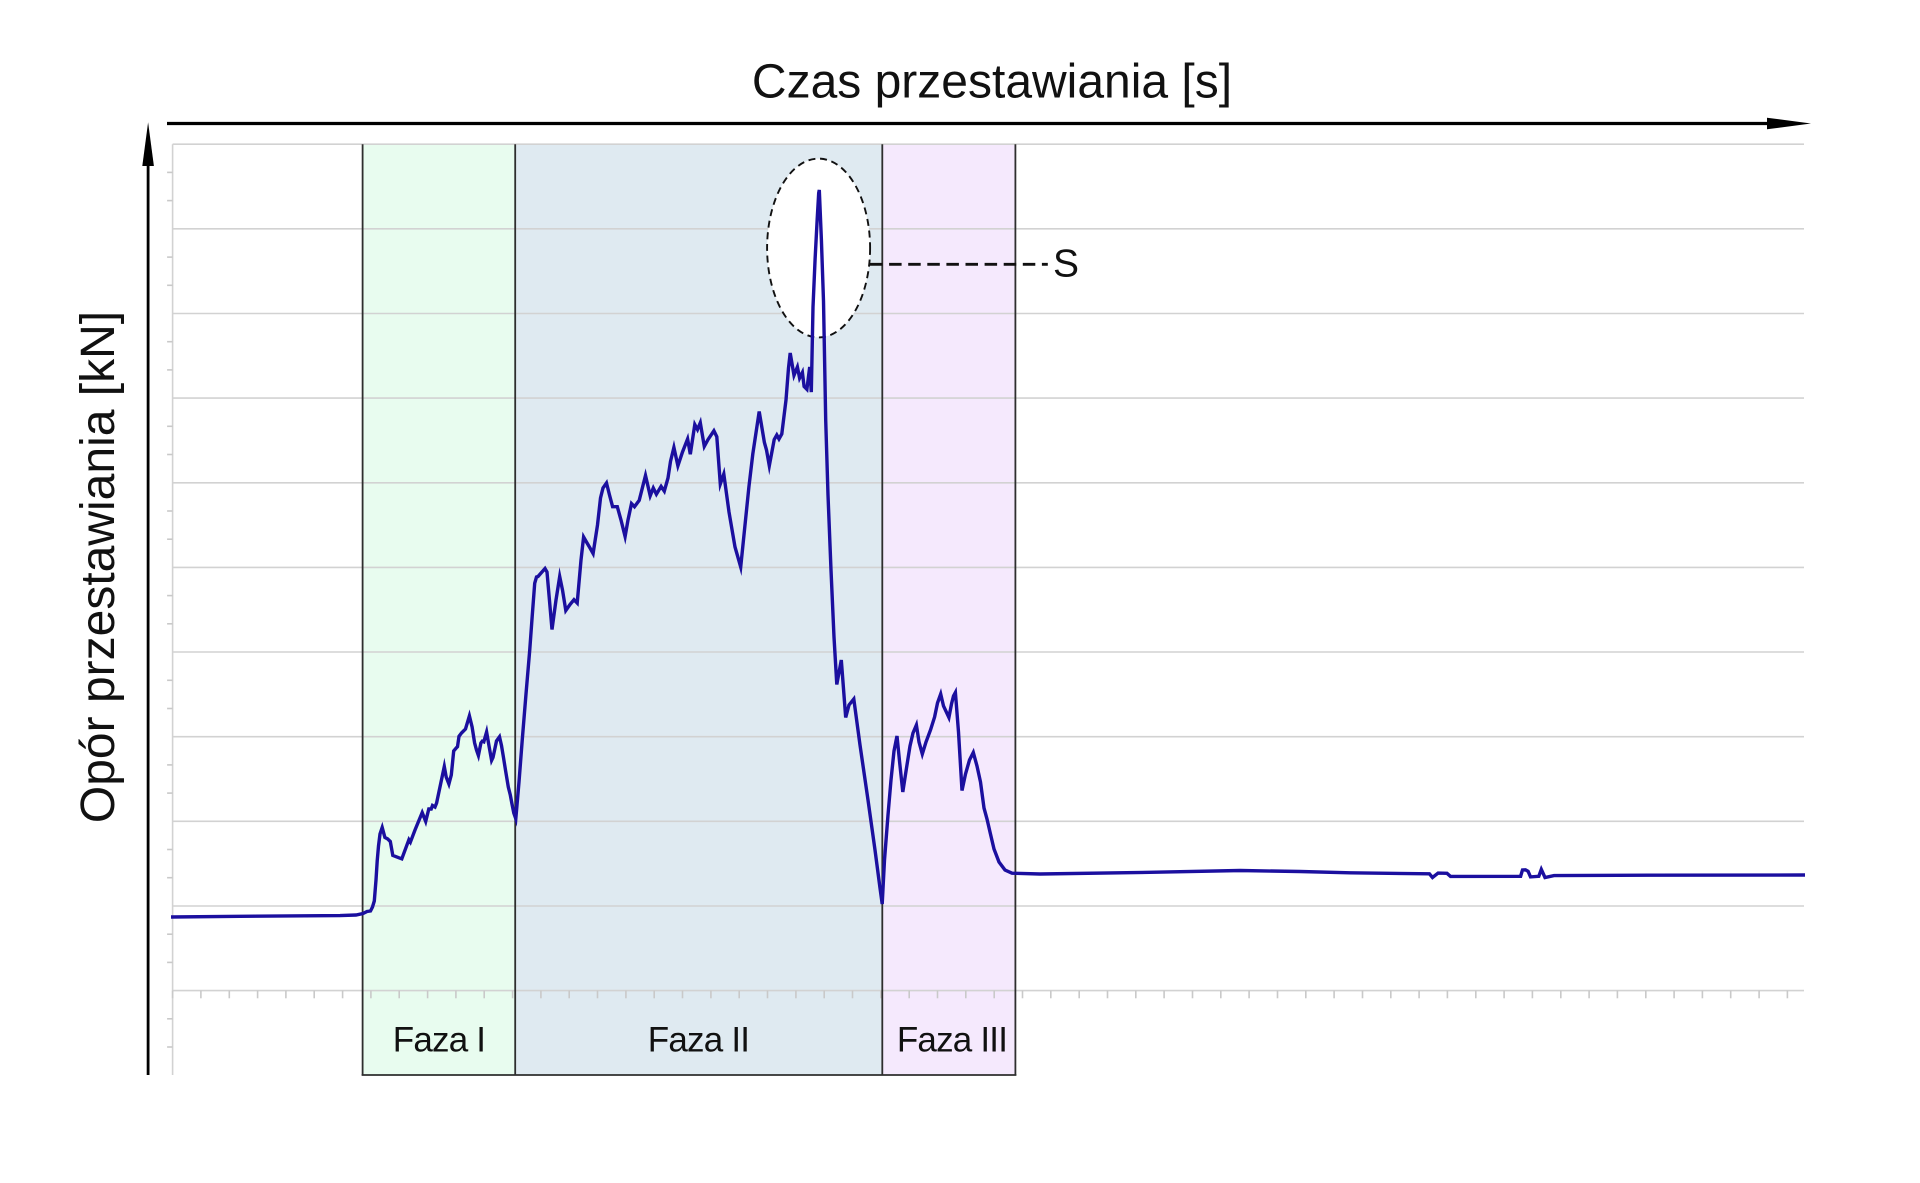  Describe the element at coordinates (1066, 264) in the screenshot. I see `svg-text: S` at that location.